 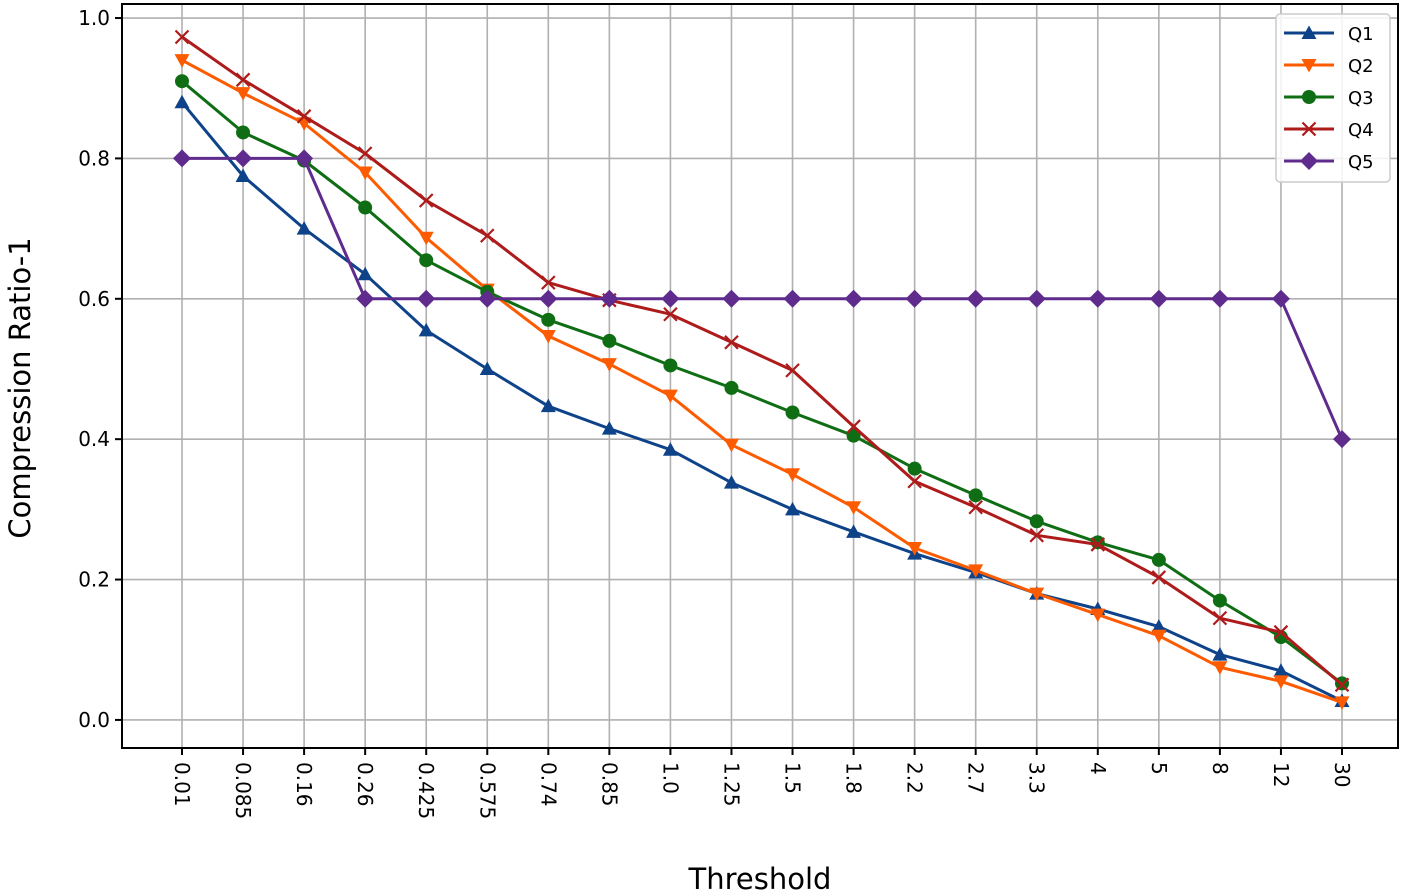 I want to click on x-tick-label: 0.01, so click(x=182, y=784).